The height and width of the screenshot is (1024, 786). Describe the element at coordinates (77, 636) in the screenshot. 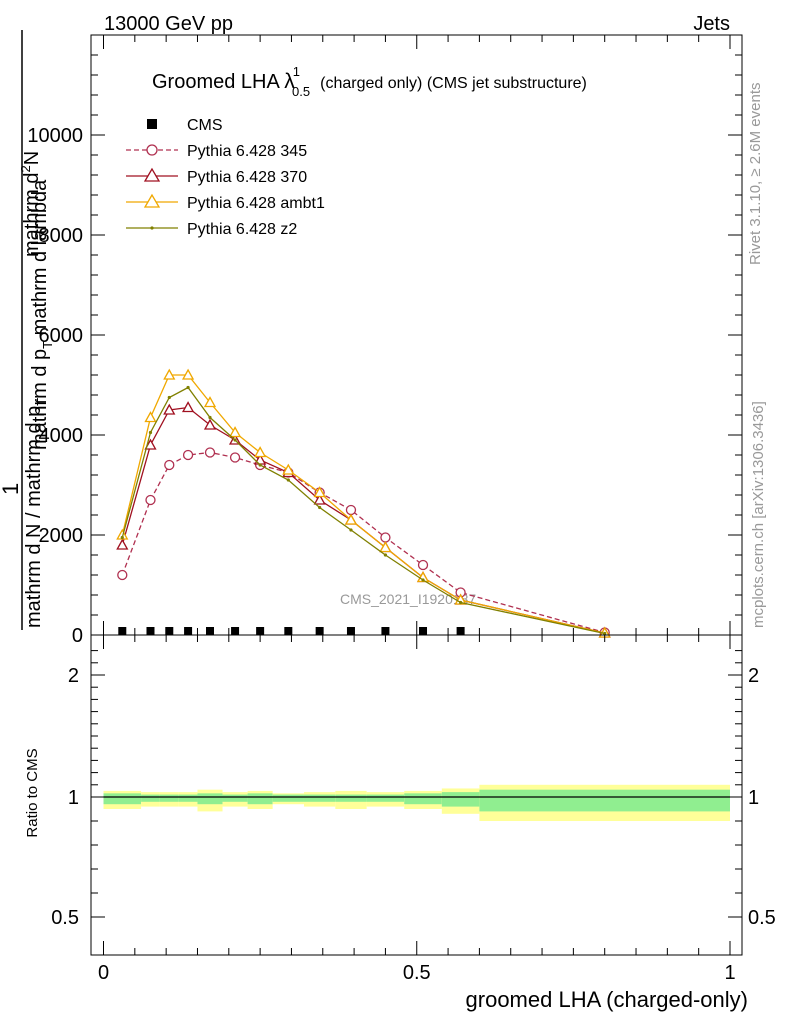

I see `main-ytick-label: 0` at that location.